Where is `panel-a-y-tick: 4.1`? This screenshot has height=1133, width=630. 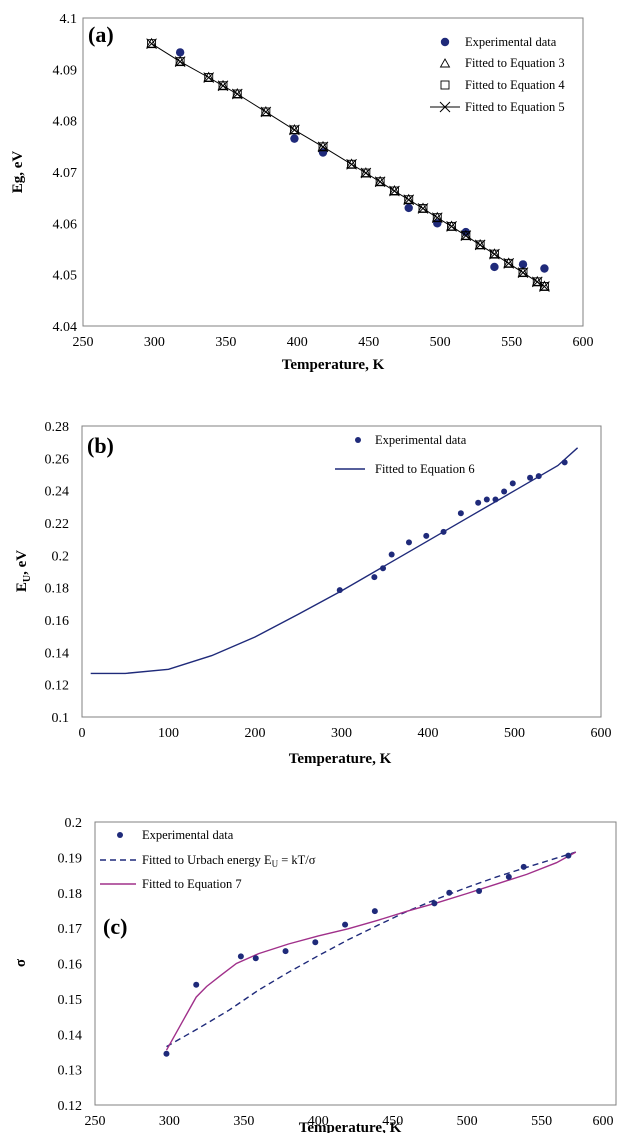
panel-a-y-tick: 4.1 is located at coordinates (69, 19).